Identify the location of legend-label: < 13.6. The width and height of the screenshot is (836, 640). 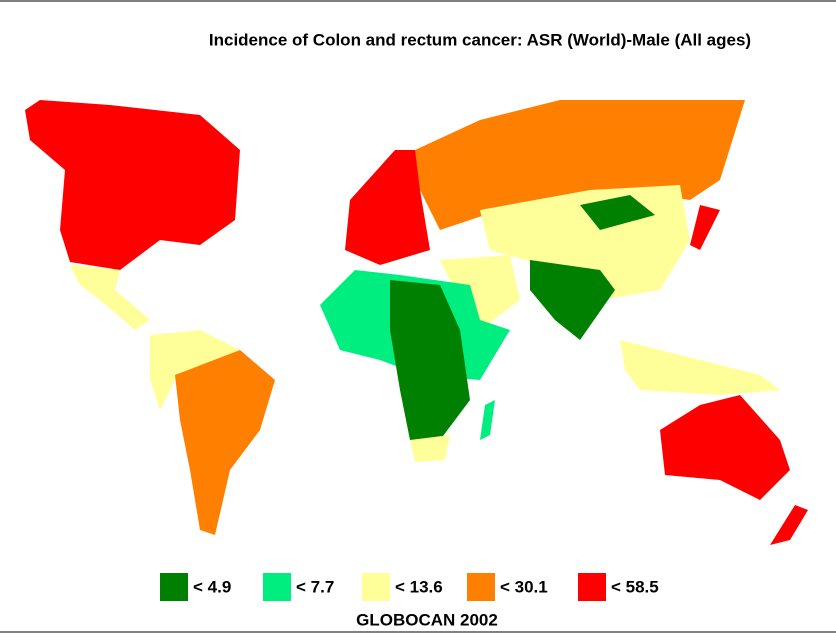
(419, 586).